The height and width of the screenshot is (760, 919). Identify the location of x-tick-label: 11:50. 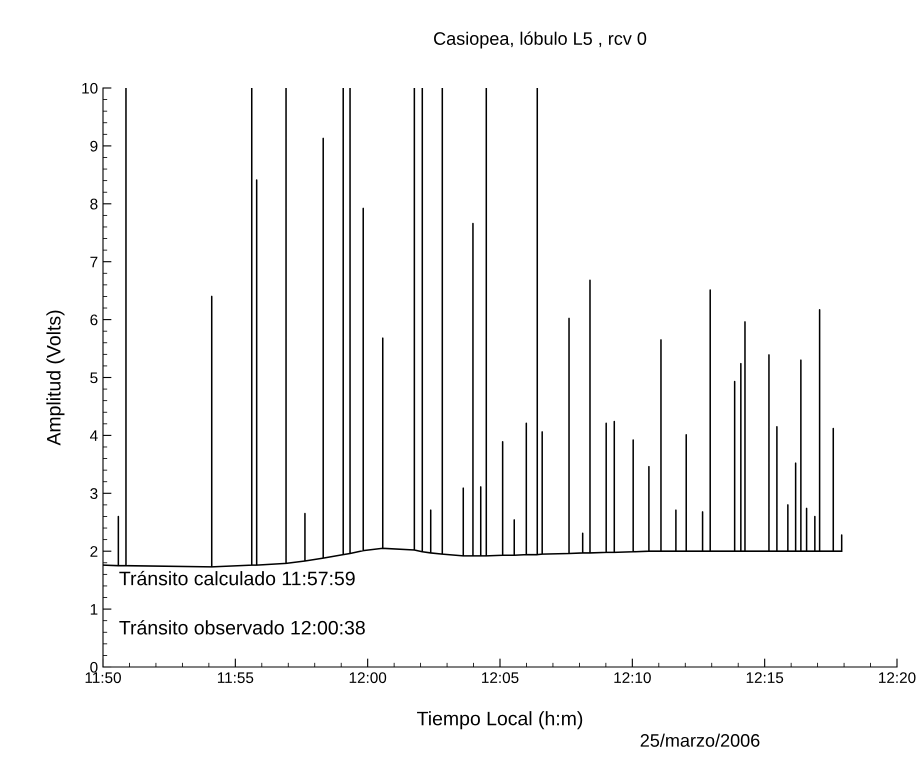
(103, 678).